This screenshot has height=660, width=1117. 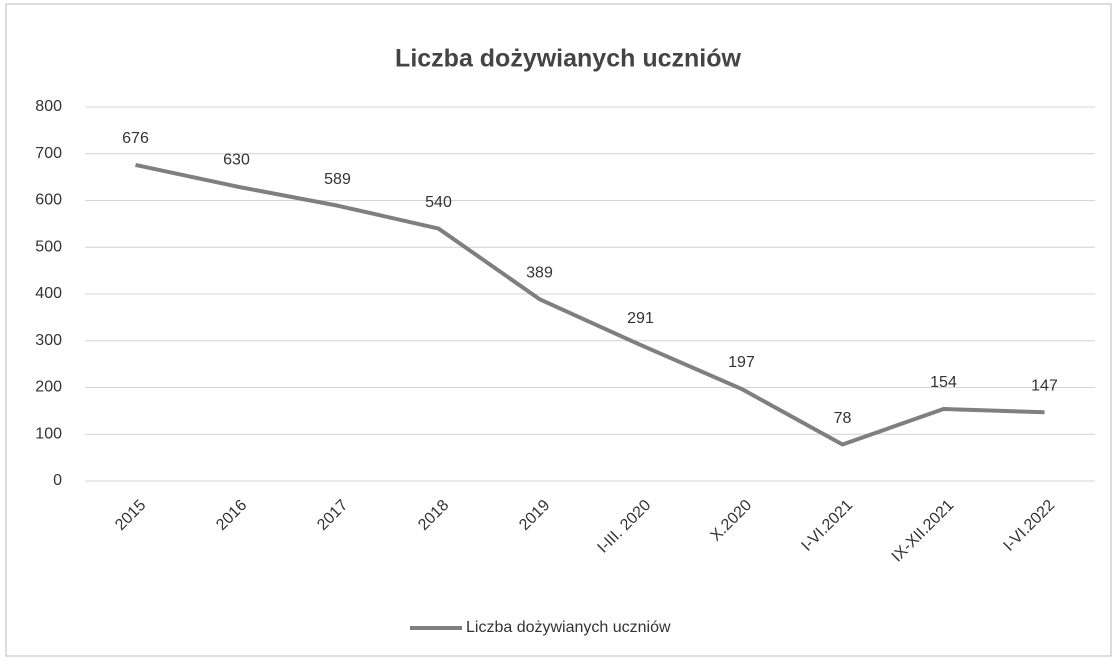 What do you see at coordinates (640, 318) in the screenshot?
I see `data-label: 291` at bounding box center [640, 318].